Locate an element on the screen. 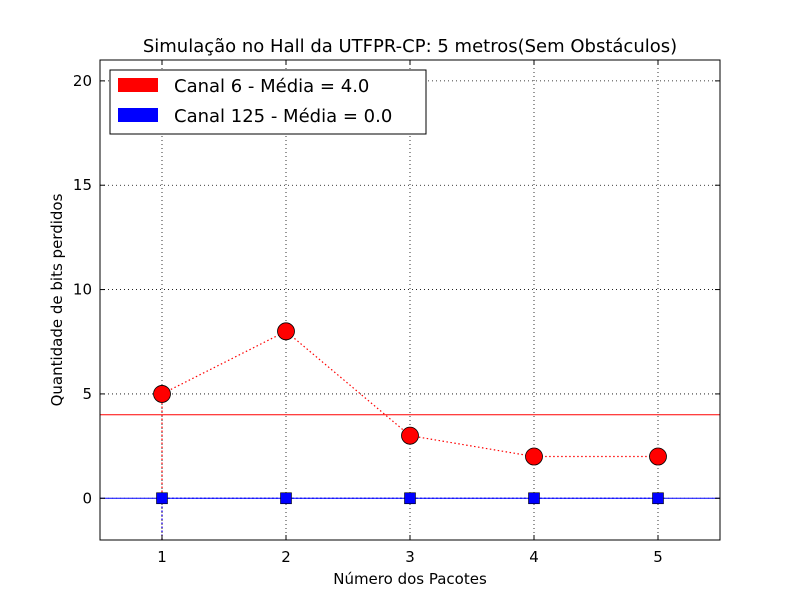 The width and height of the screenshot is (800, 600). x-tick-label: 3 is located at coordinates (410, 557).